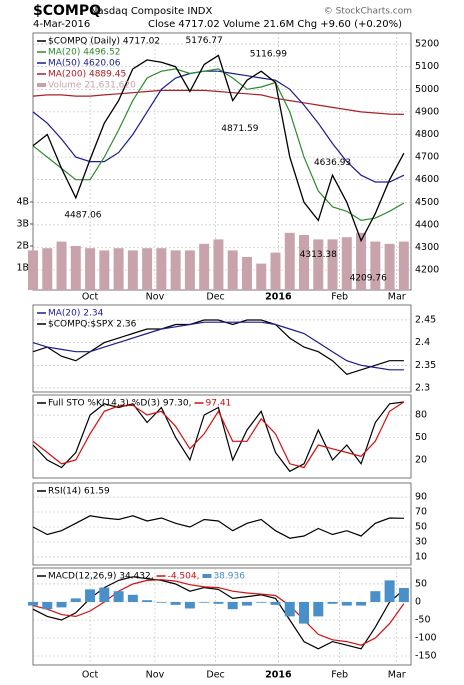 The image size is (464, 685). Describe the element at coordinates (151, 11) in the screenshot. I see `index-name: Nasdaq Composite INDX` at that location.